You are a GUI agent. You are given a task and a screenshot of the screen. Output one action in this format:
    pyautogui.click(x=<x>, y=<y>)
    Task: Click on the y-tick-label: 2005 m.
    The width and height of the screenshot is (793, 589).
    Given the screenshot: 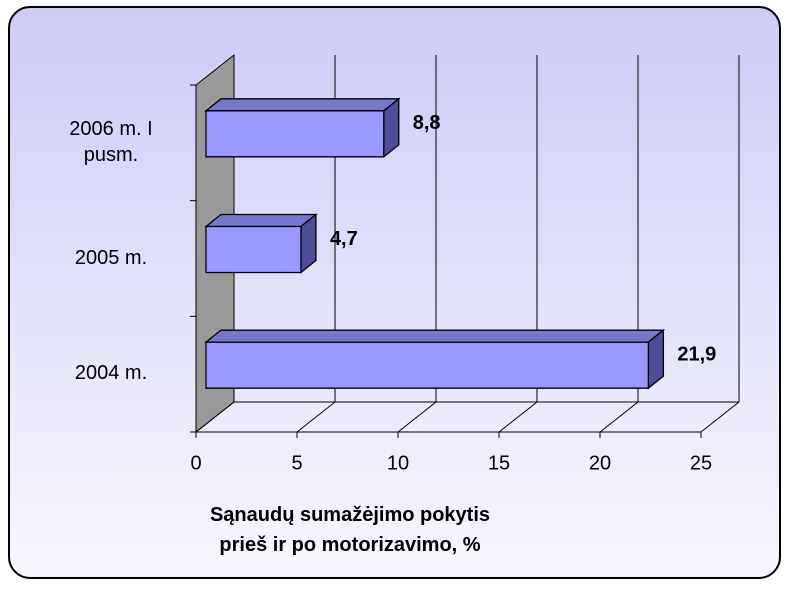 What is the action you would take?
    pyautogui.click(x=111, y=257)
    